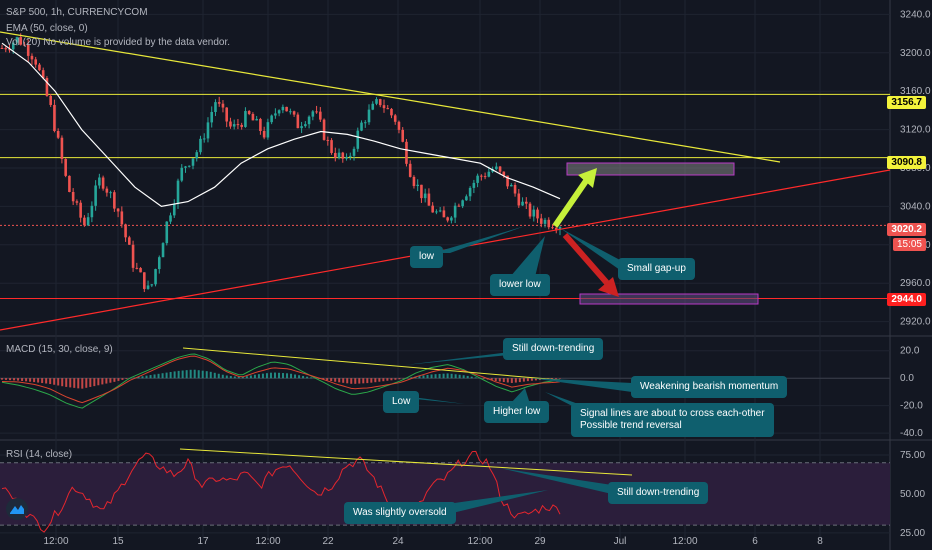 The image size is (932, 550). What do you see at coordinates (517, 412) in the screenshot?
I see `callout-higher-low: Higher low` at bounding box center [517, 412].